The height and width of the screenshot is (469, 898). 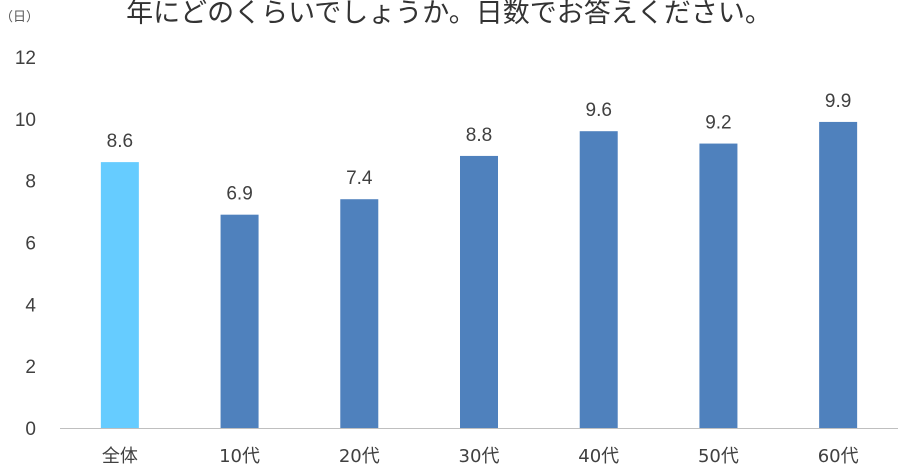 I want to click on y-axis-ticks: 0 2 4 6 8 10 12, so click(x=26, y=244).